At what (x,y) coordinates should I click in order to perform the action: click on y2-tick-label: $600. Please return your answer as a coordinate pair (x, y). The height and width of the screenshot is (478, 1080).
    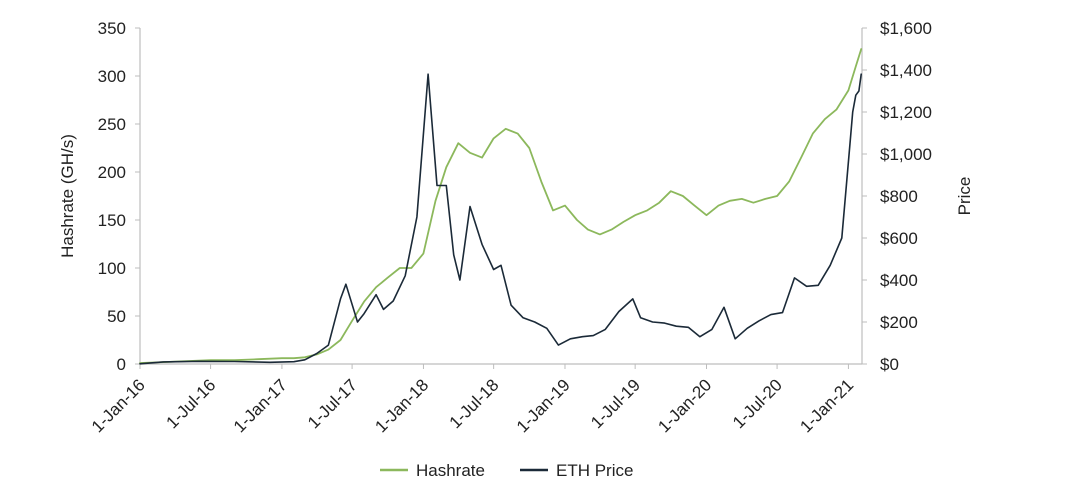
    Looking at the image, I should click on (899, 238).